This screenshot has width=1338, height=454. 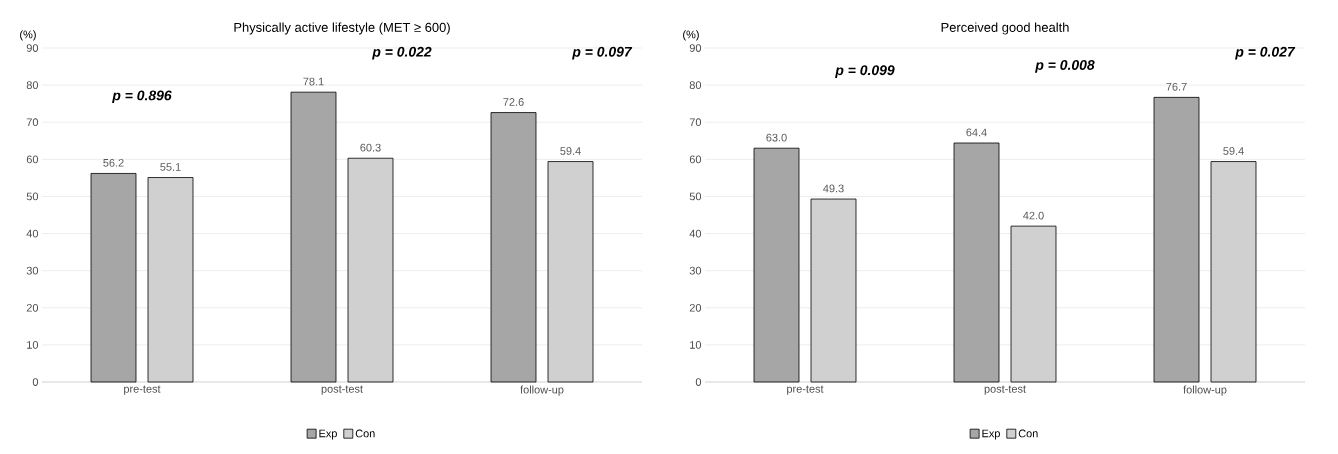 I want to click on annotation: p = 0.027, so click(x=1265, y=53).